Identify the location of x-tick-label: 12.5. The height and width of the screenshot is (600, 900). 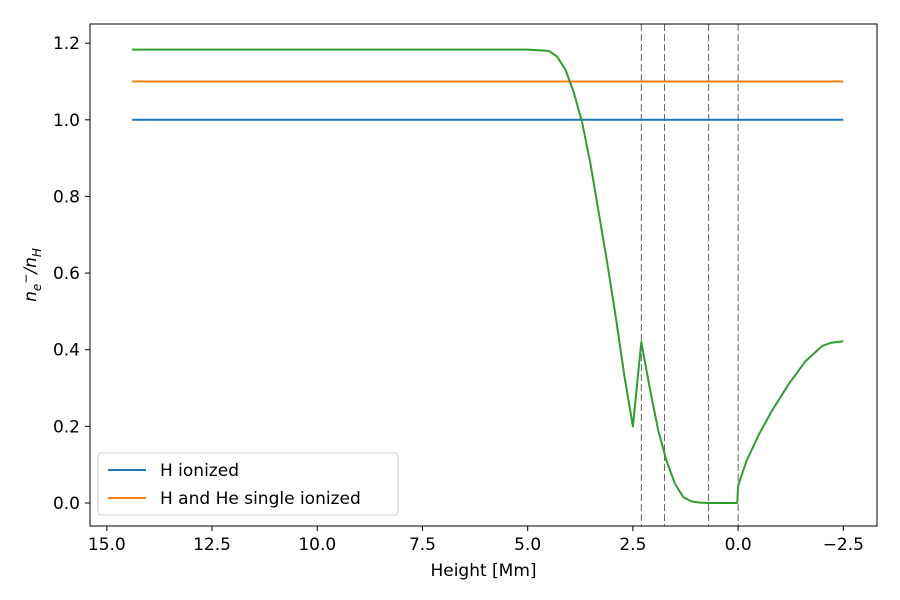
(212, 545).